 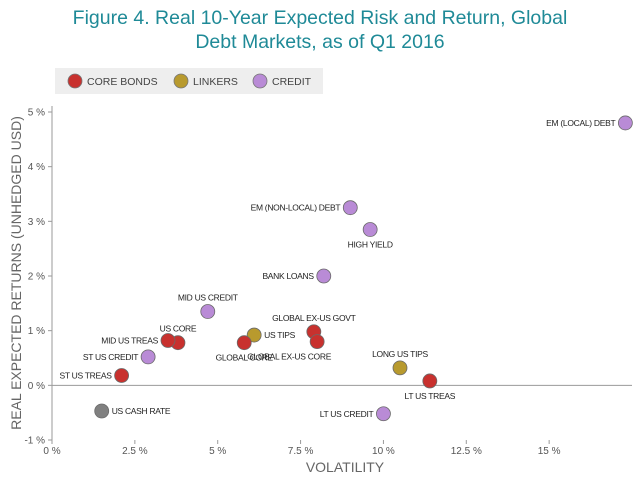 I want to click on y-tick-label: -1 %, so click(x=34, y=441).